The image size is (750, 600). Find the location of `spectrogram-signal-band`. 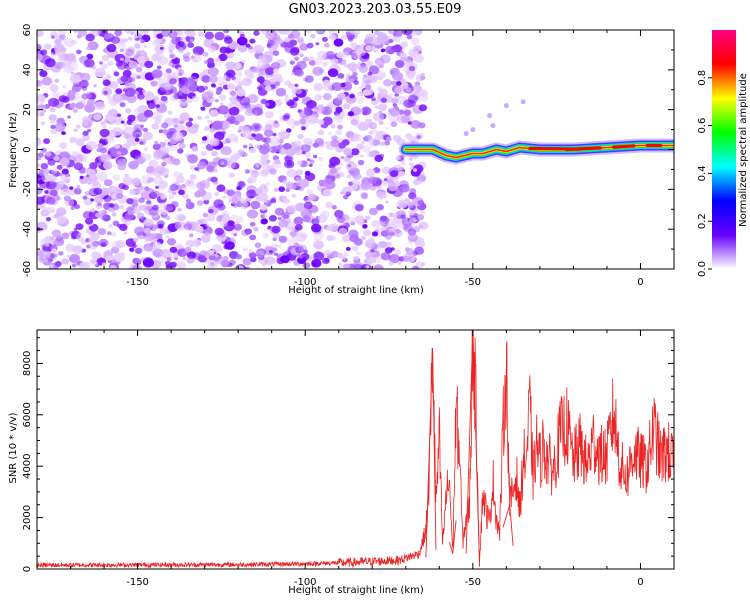

spectrogram-signal-band is located at coordinates (536, 132).